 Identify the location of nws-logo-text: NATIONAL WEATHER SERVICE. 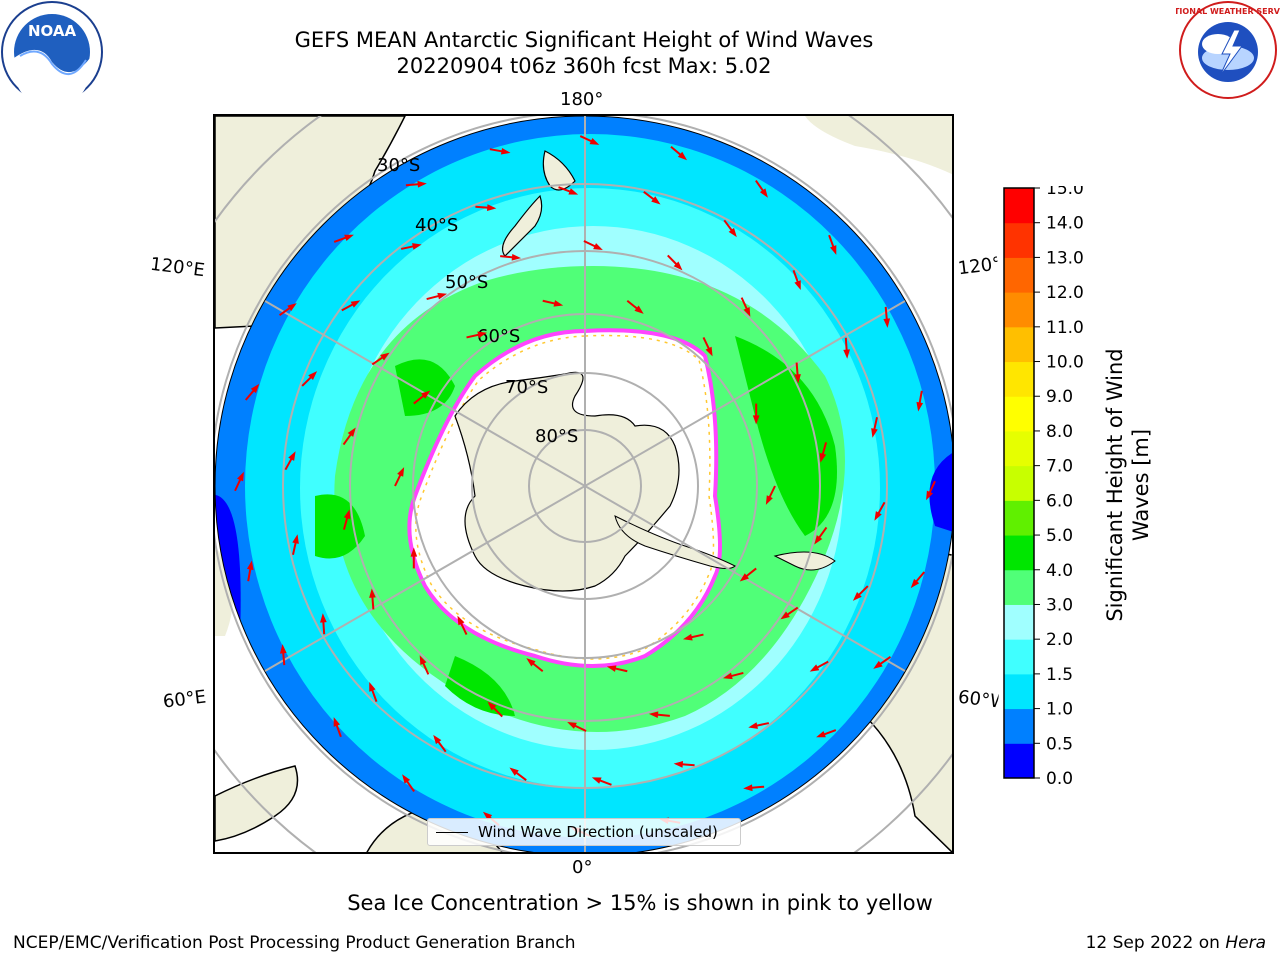
(1228, 11).